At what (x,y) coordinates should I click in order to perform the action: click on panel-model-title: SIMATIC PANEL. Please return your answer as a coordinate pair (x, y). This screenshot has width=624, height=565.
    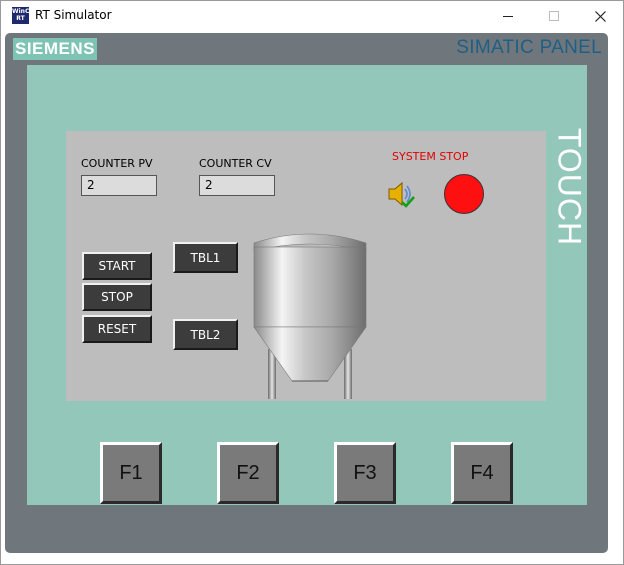
    Looking at the image, I should click on (529, 47).